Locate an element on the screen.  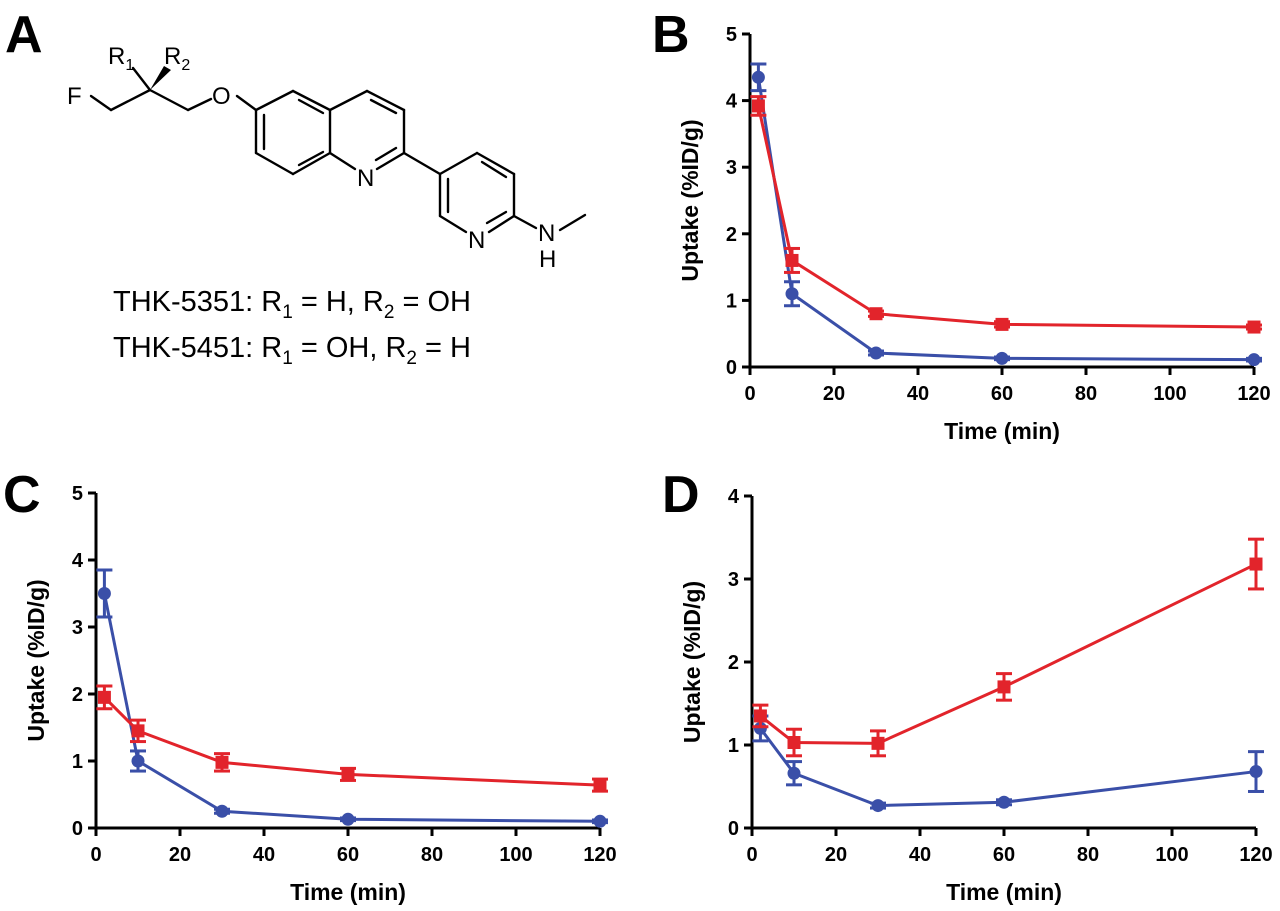
panel-b-x-tick-label: 60 is located at coordinates (1002, 394).